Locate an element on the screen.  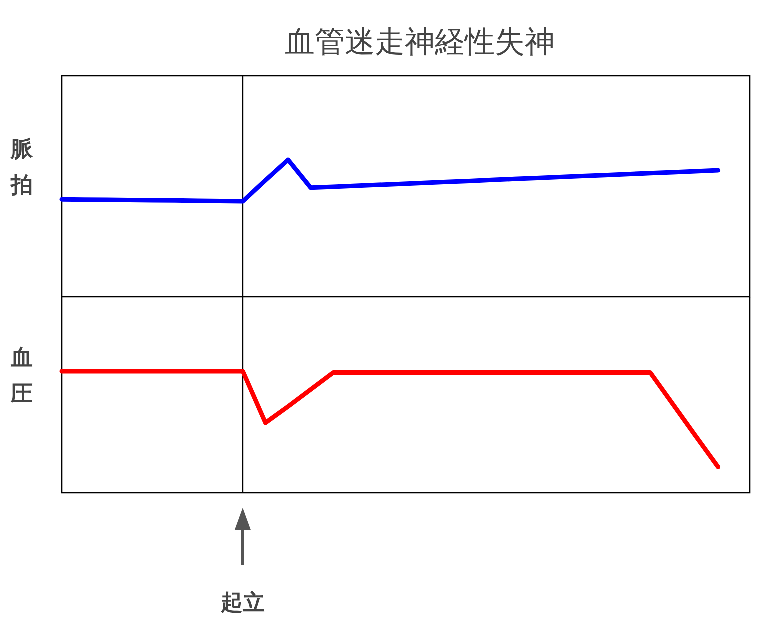
chart-title: 血管迷走神経性失神 is located at coordinates (420, 42).